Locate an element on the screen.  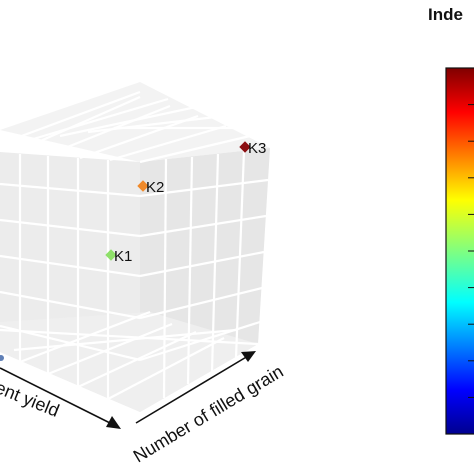
y-axis-arrowhead is located at coordinates (248, 356).